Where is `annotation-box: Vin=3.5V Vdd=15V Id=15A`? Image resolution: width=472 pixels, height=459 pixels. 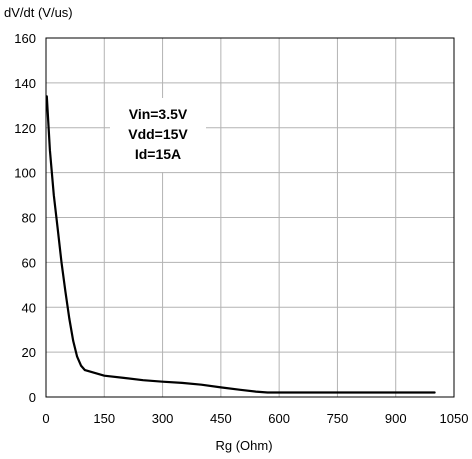 annotation-box: Vin=3.5V Vdd=15V Id=15A is located at coordinates (158, 135).